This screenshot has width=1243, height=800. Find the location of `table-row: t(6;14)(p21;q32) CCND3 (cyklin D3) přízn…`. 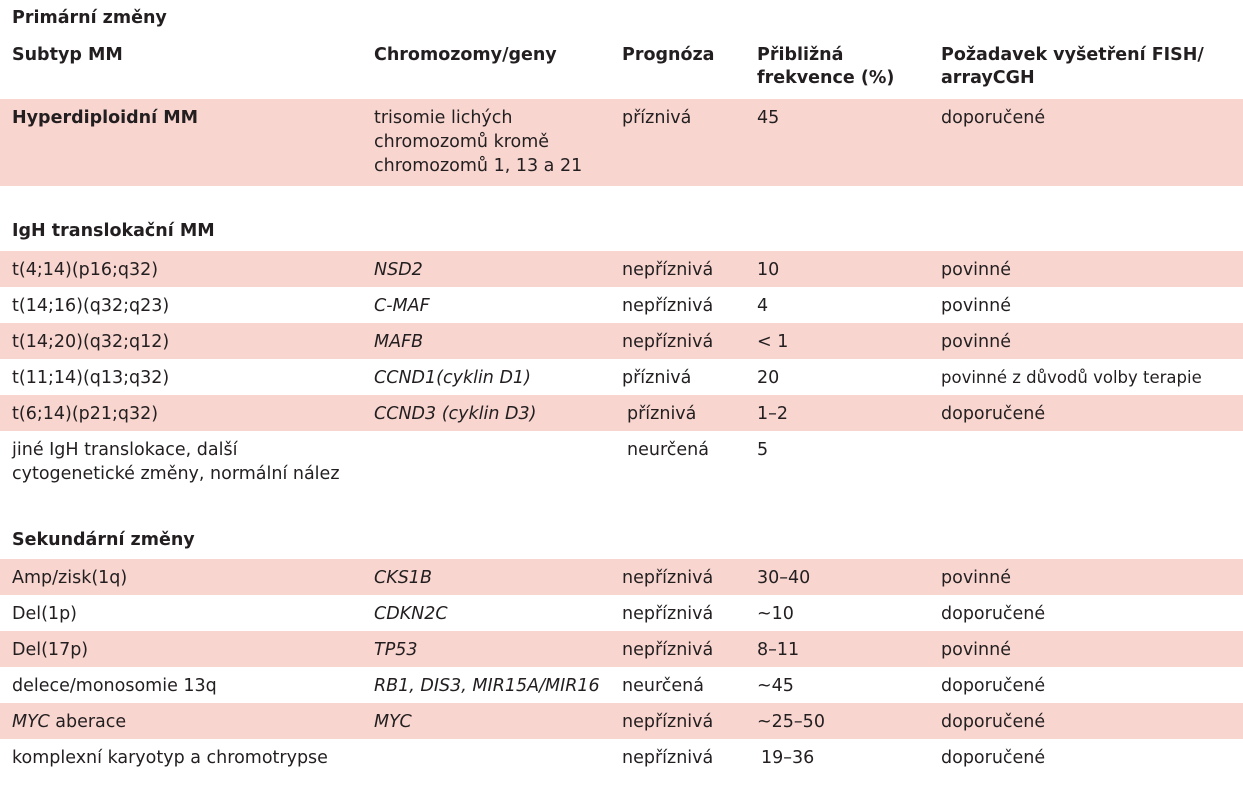

table-row: t(6;14)(p21;q32) CCND3 (cyklin D3) přízn… is located at coordinates (621, 413).